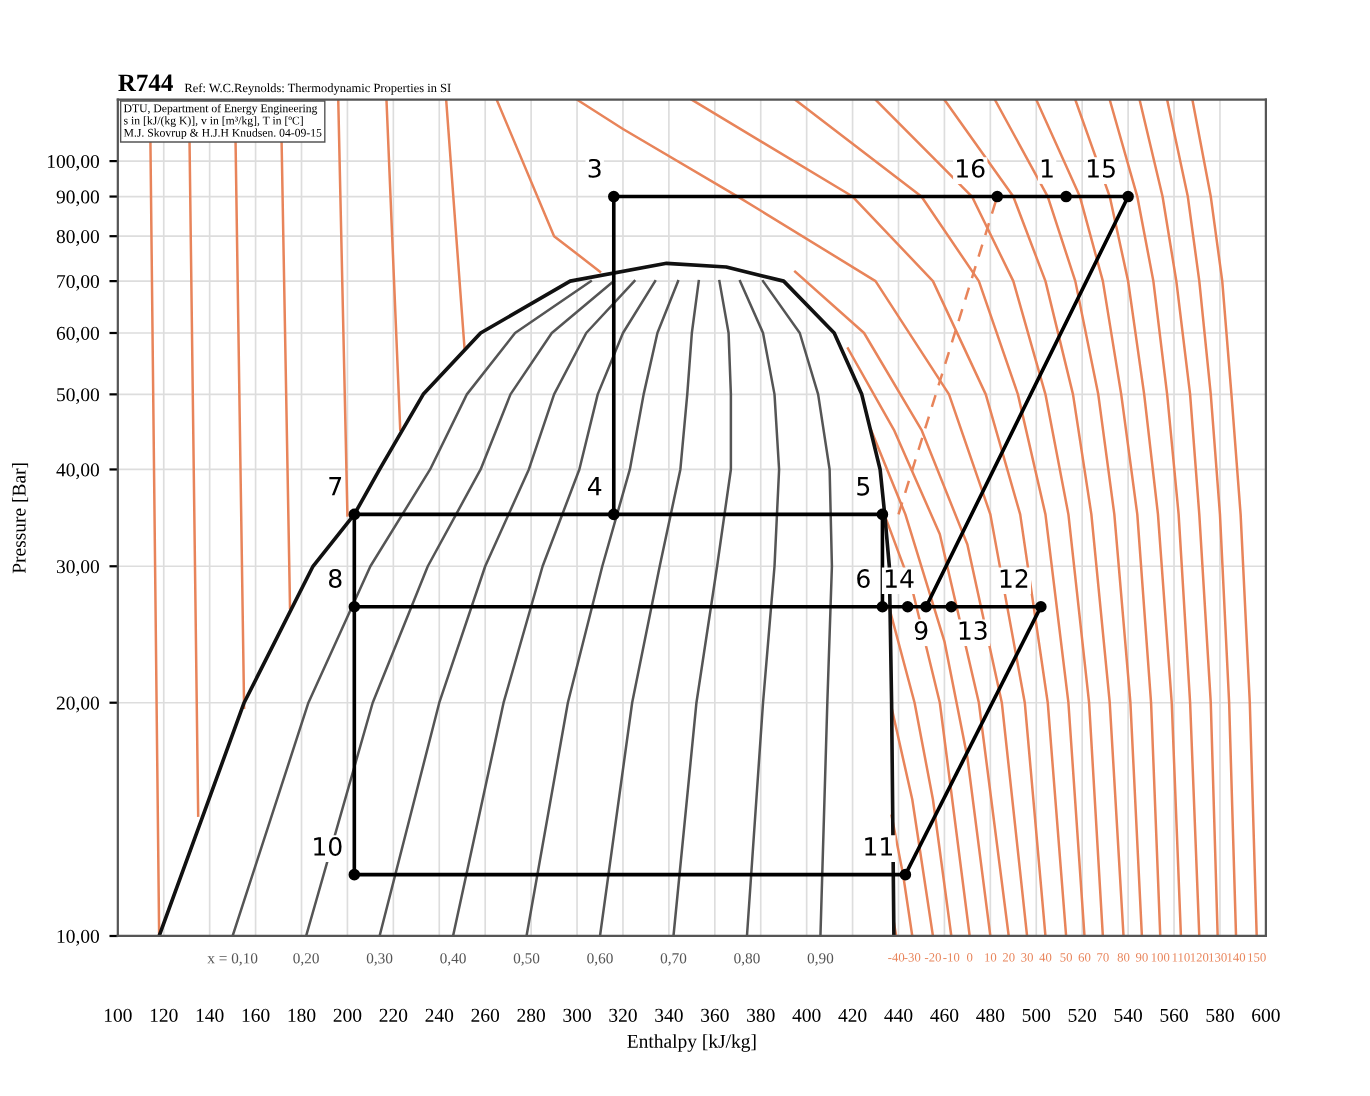  What do you see at coordinates (20, 518) in the screenshot?
I see `y-axis-title: Pressure [Bar]` at bounding box center [20, 518].